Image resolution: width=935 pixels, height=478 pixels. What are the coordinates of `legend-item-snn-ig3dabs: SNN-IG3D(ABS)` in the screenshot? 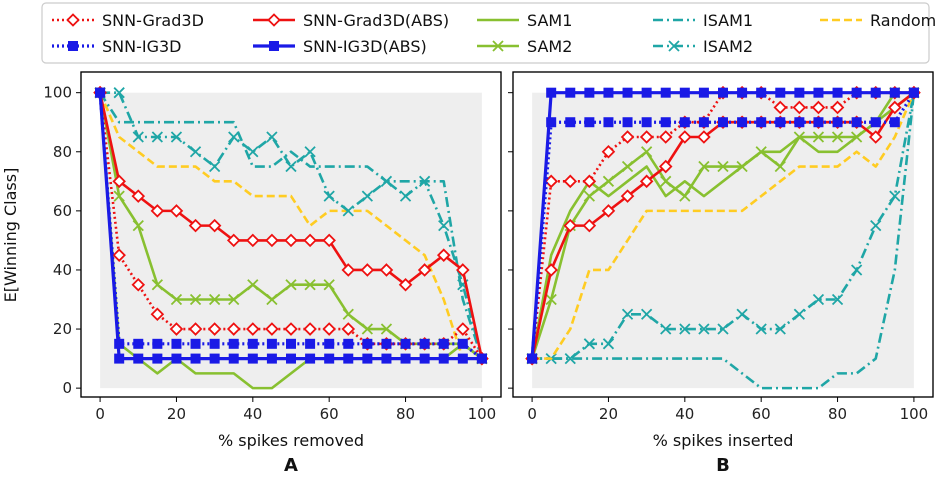 It's located at (340, 46).